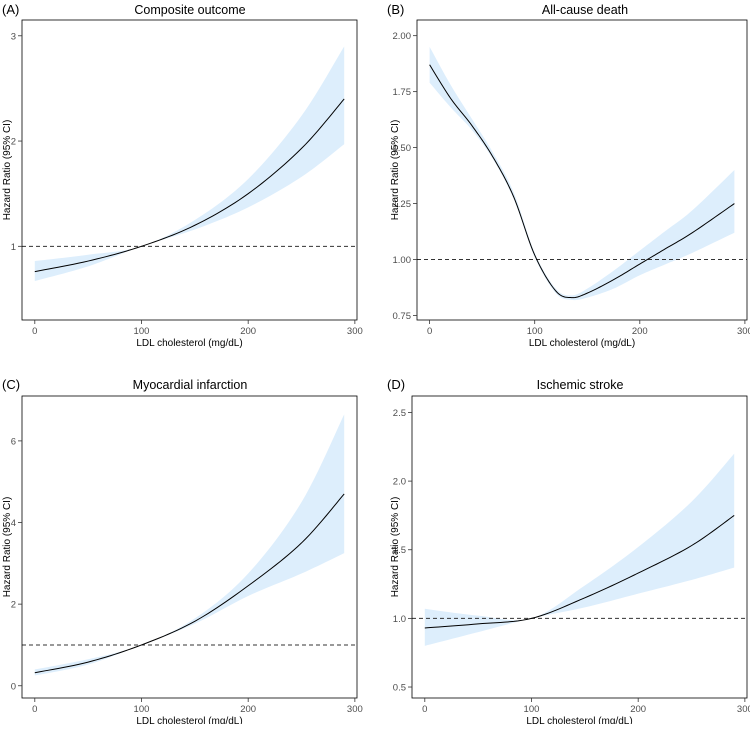 This screenshot has width=750, height=729. I want to click on y-tick-label: 1.25, so click(402, 204).